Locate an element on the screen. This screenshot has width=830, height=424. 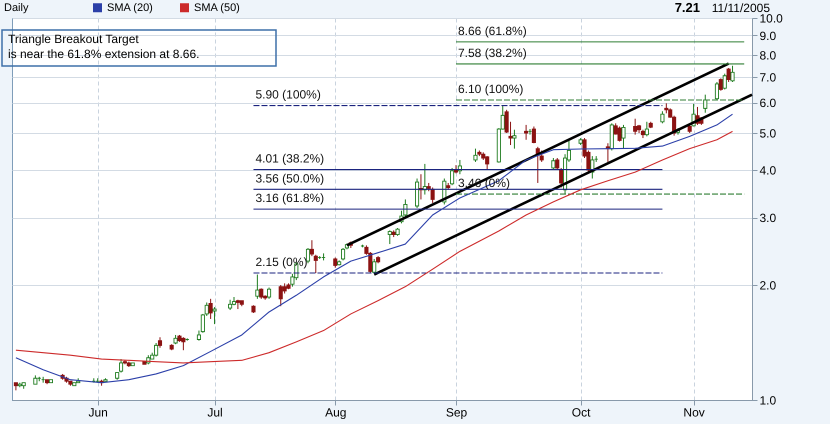
annotation: 3.56 (50.0%) is located at coordinates (289, 178).